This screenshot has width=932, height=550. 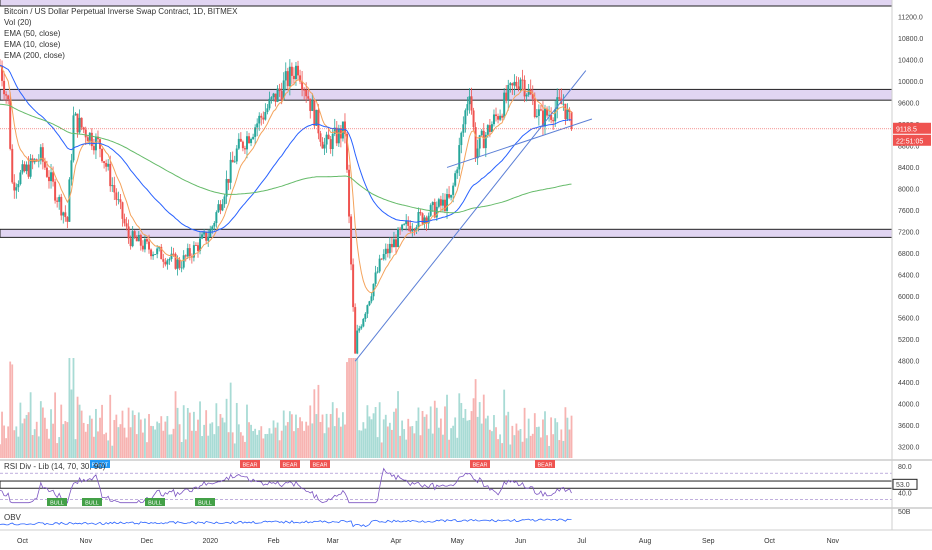 I want to click on time-tick: Oct, so click(x=22, y=541).